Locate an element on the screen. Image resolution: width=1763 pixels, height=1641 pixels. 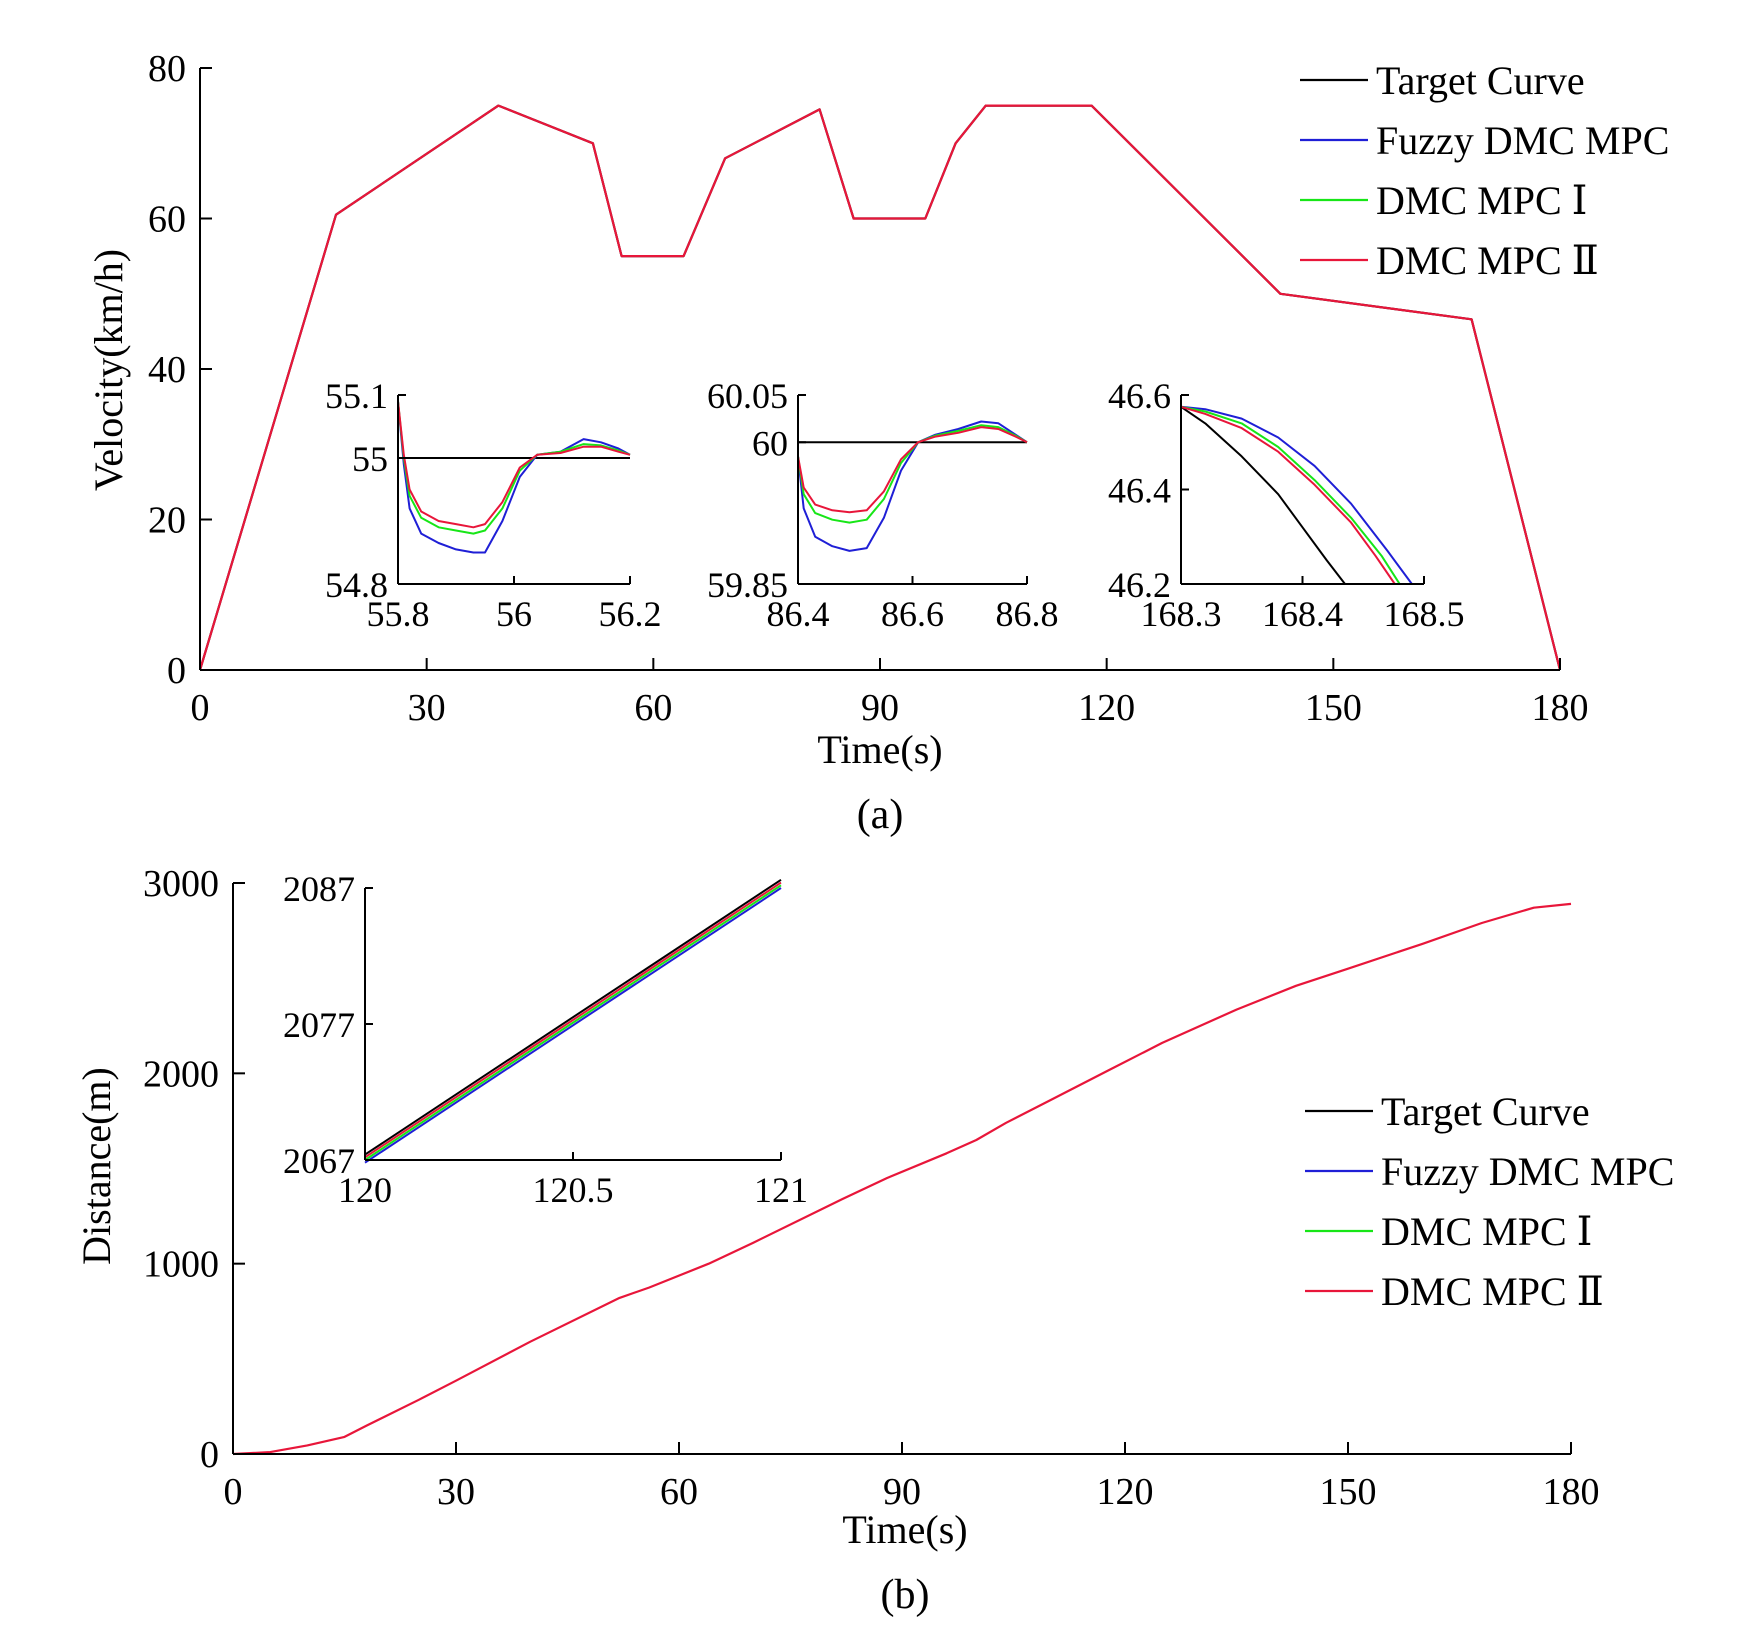
y-tick-label: 2000 is located at coordinates (181, 1074).